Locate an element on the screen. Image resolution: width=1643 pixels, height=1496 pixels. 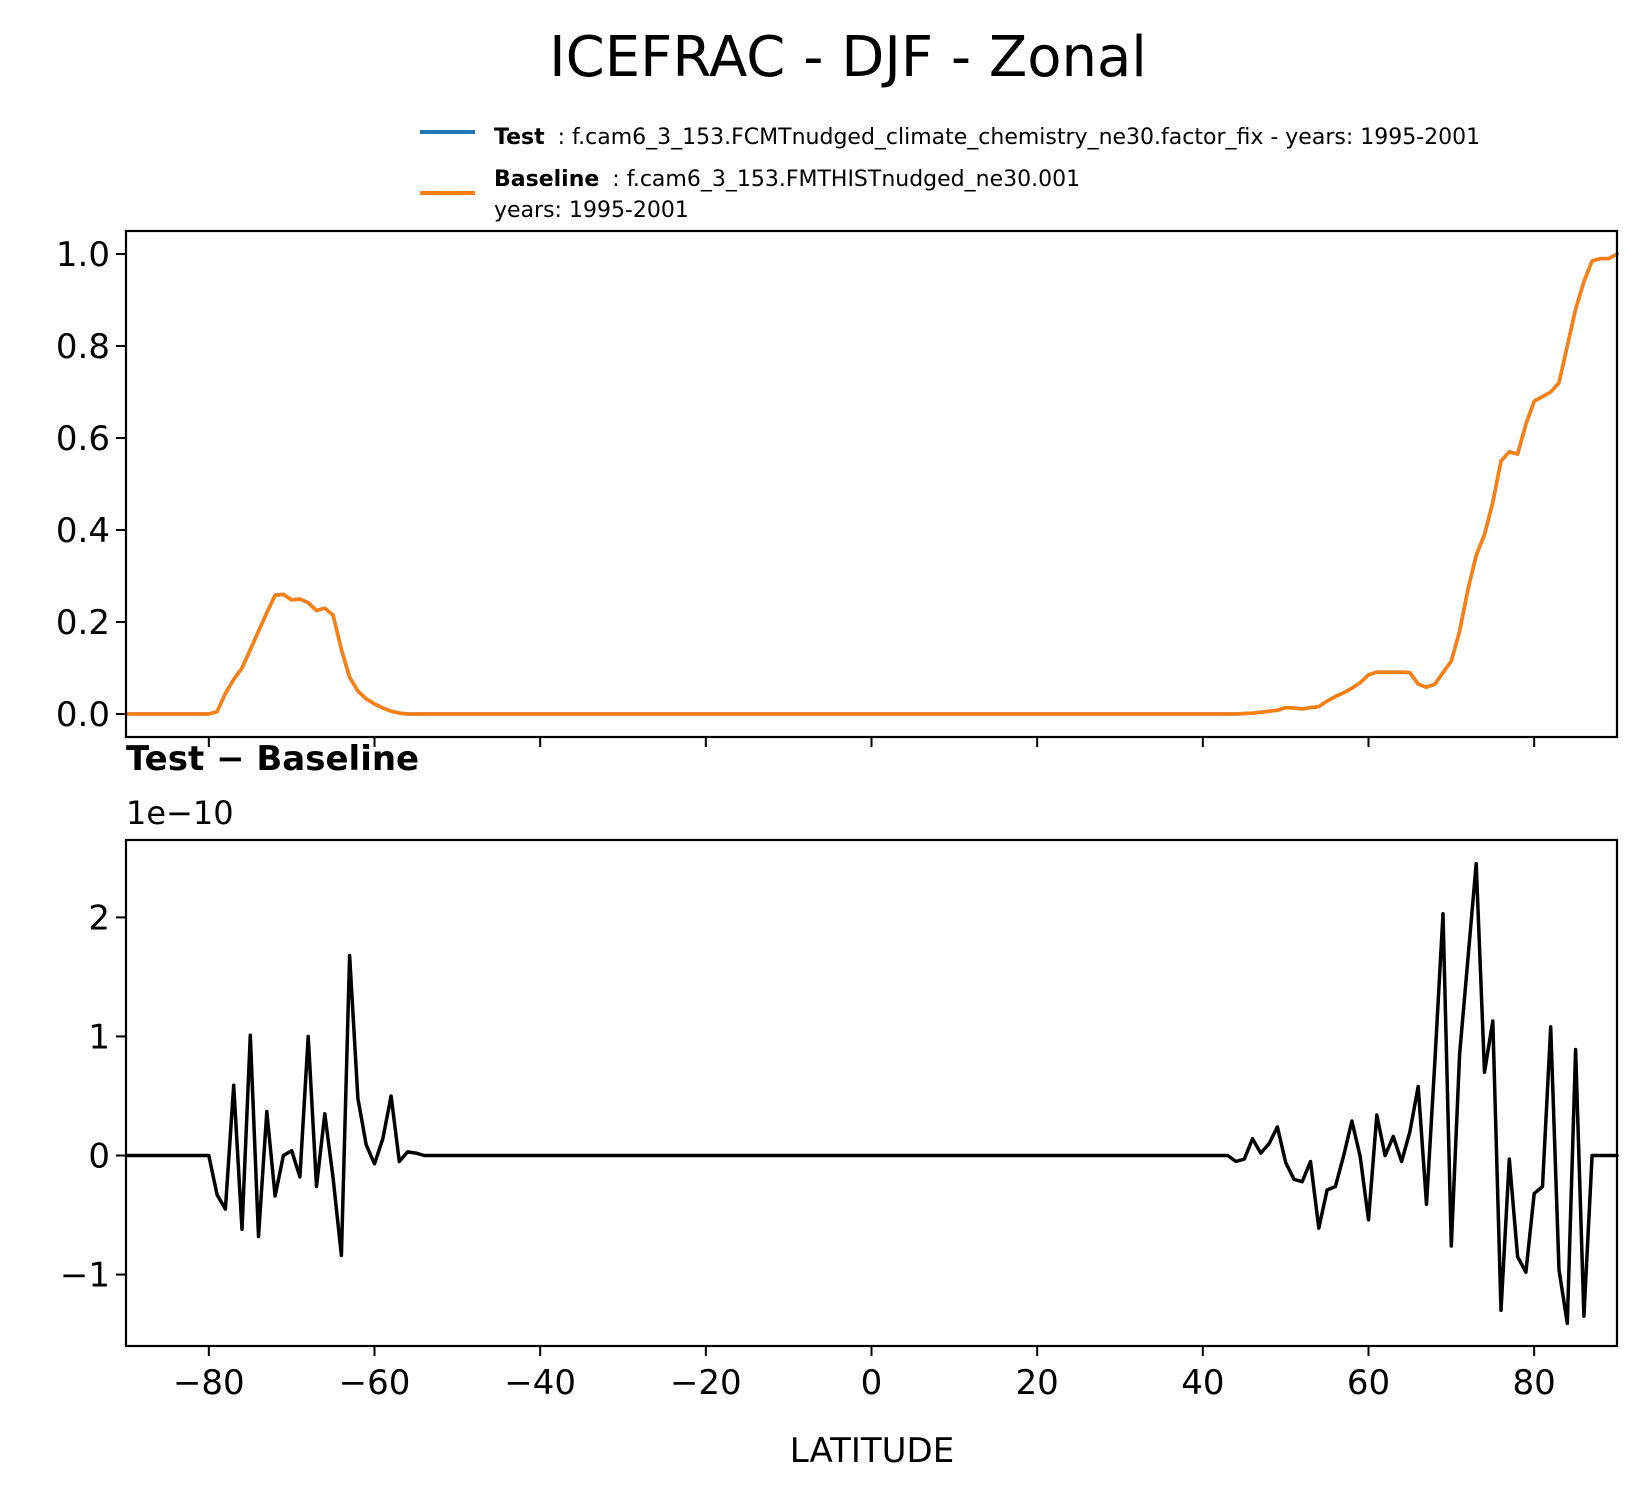
bottom-xtick-label: 0 is located at coordinates (872, 1383).